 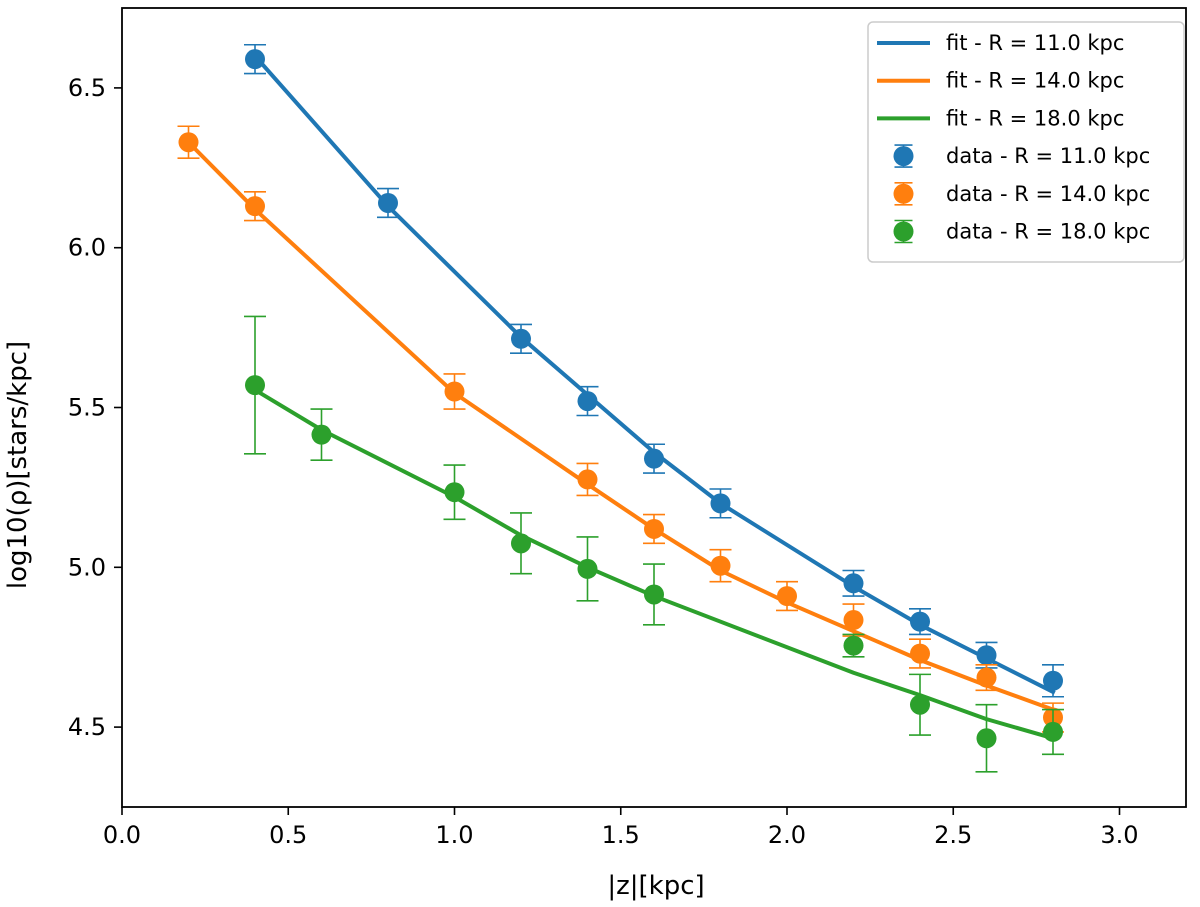 I want to click on legend-label: data - R = 11.0 kpc, so click(x=1048, y=156).